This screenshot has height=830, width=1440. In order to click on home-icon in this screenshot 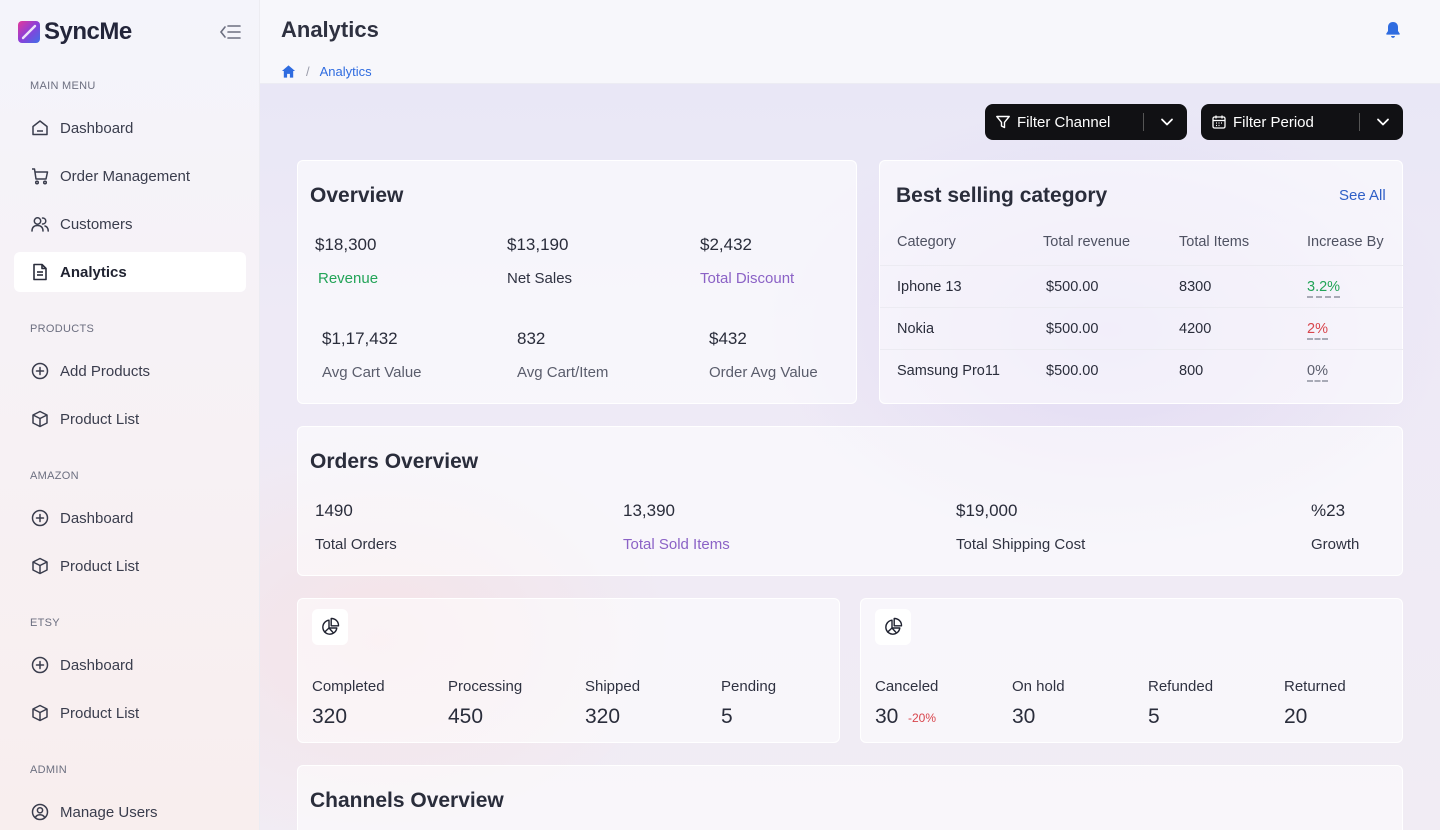, I will do `click(40, 128)`.